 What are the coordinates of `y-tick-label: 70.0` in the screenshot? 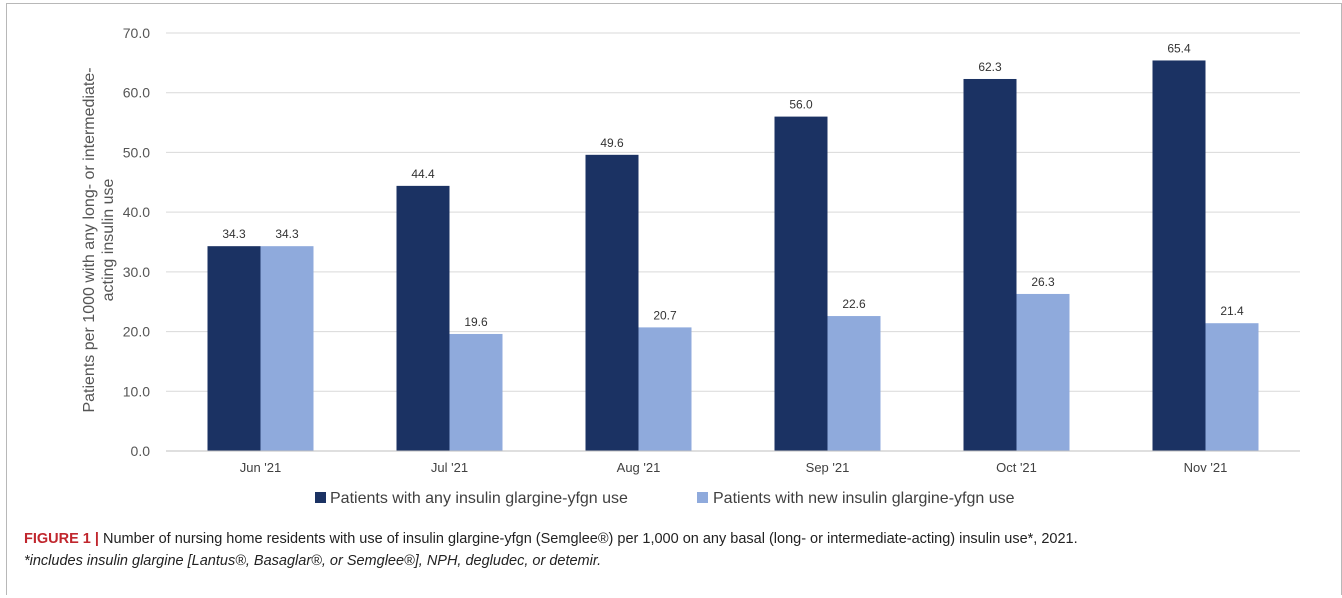 It's located at (136, 33).